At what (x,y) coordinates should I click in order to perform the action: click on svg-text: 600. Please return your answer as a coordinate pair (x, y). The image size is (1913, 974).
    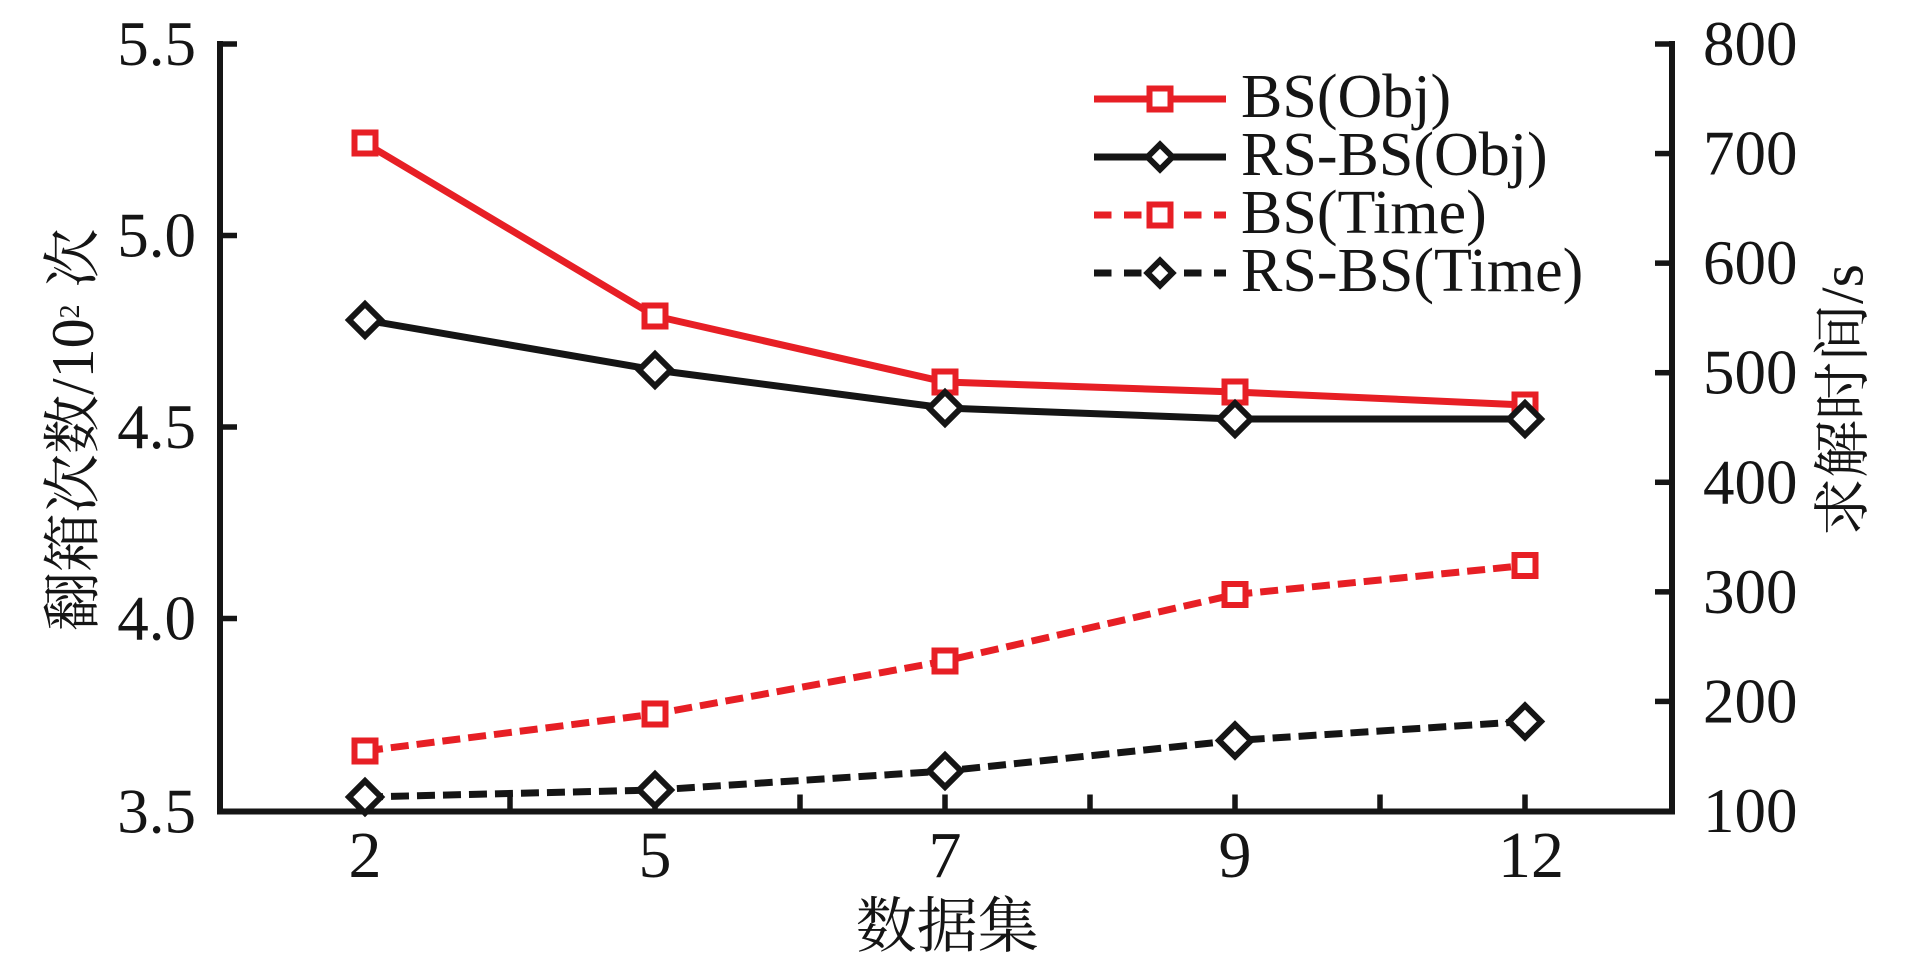
    Looking at the image, I should click on (1750, 263).